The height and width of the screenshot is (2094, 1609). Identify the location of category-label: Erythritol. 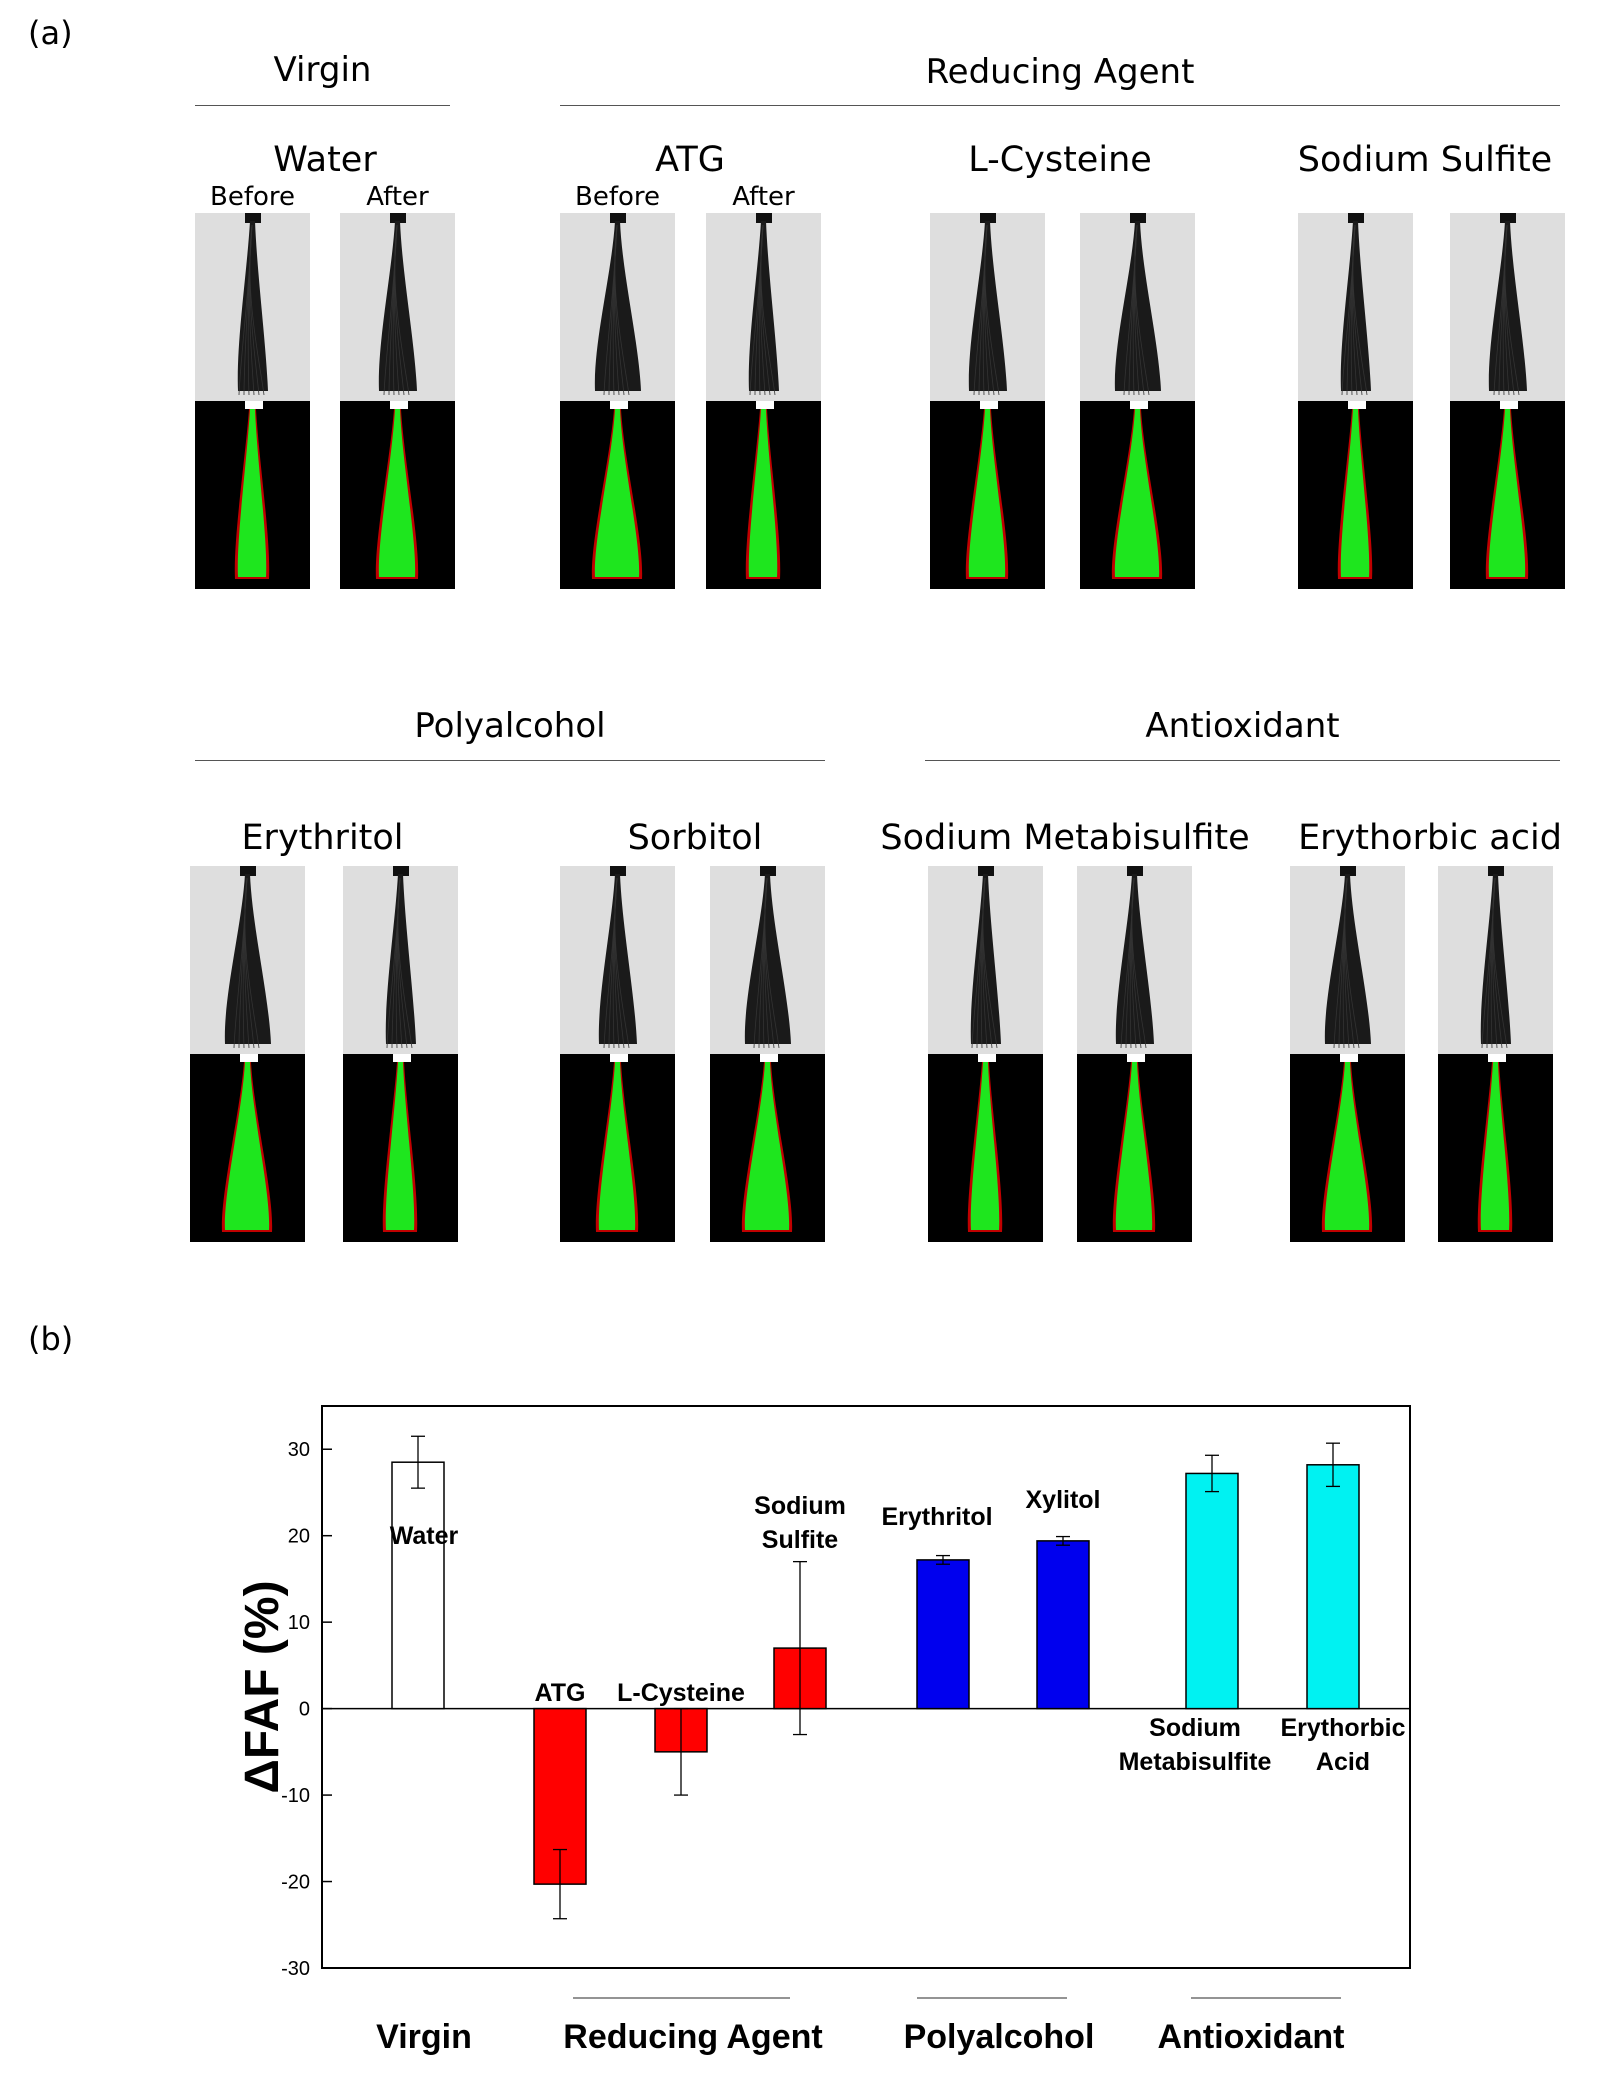
(936, 1517).